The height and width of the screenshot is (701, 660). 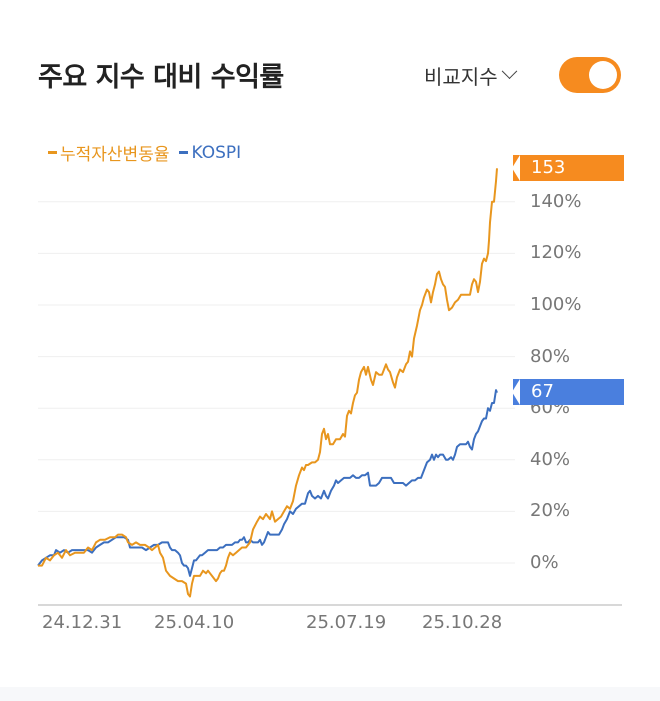 I want to click on asset-value-badge: 153, so click(x=568, y=168).